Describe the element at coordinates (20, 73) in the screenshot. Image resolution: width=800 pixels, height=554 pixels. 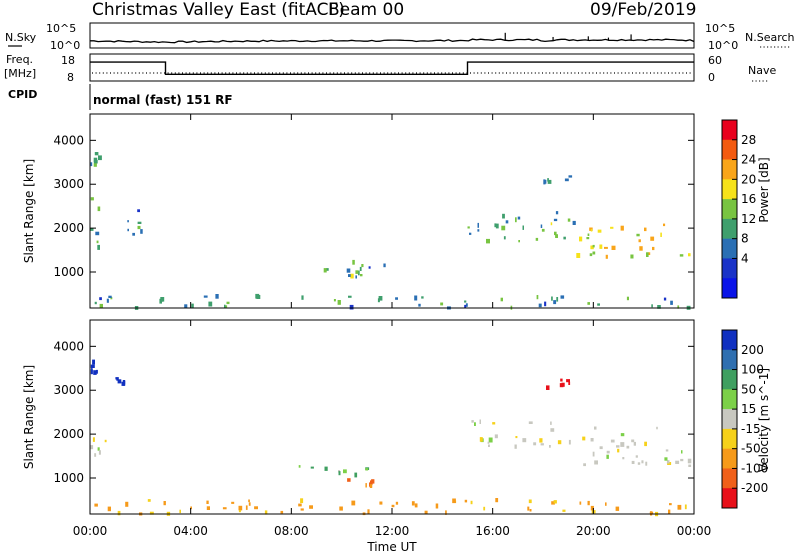
I see `freq-unit-label: [MHz]` at that location.